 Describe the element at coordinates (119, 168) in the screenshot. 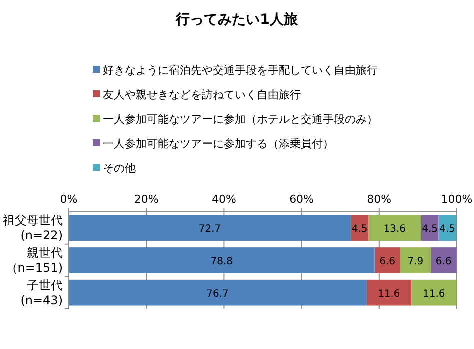

I see `legend-label: その他` at that location.